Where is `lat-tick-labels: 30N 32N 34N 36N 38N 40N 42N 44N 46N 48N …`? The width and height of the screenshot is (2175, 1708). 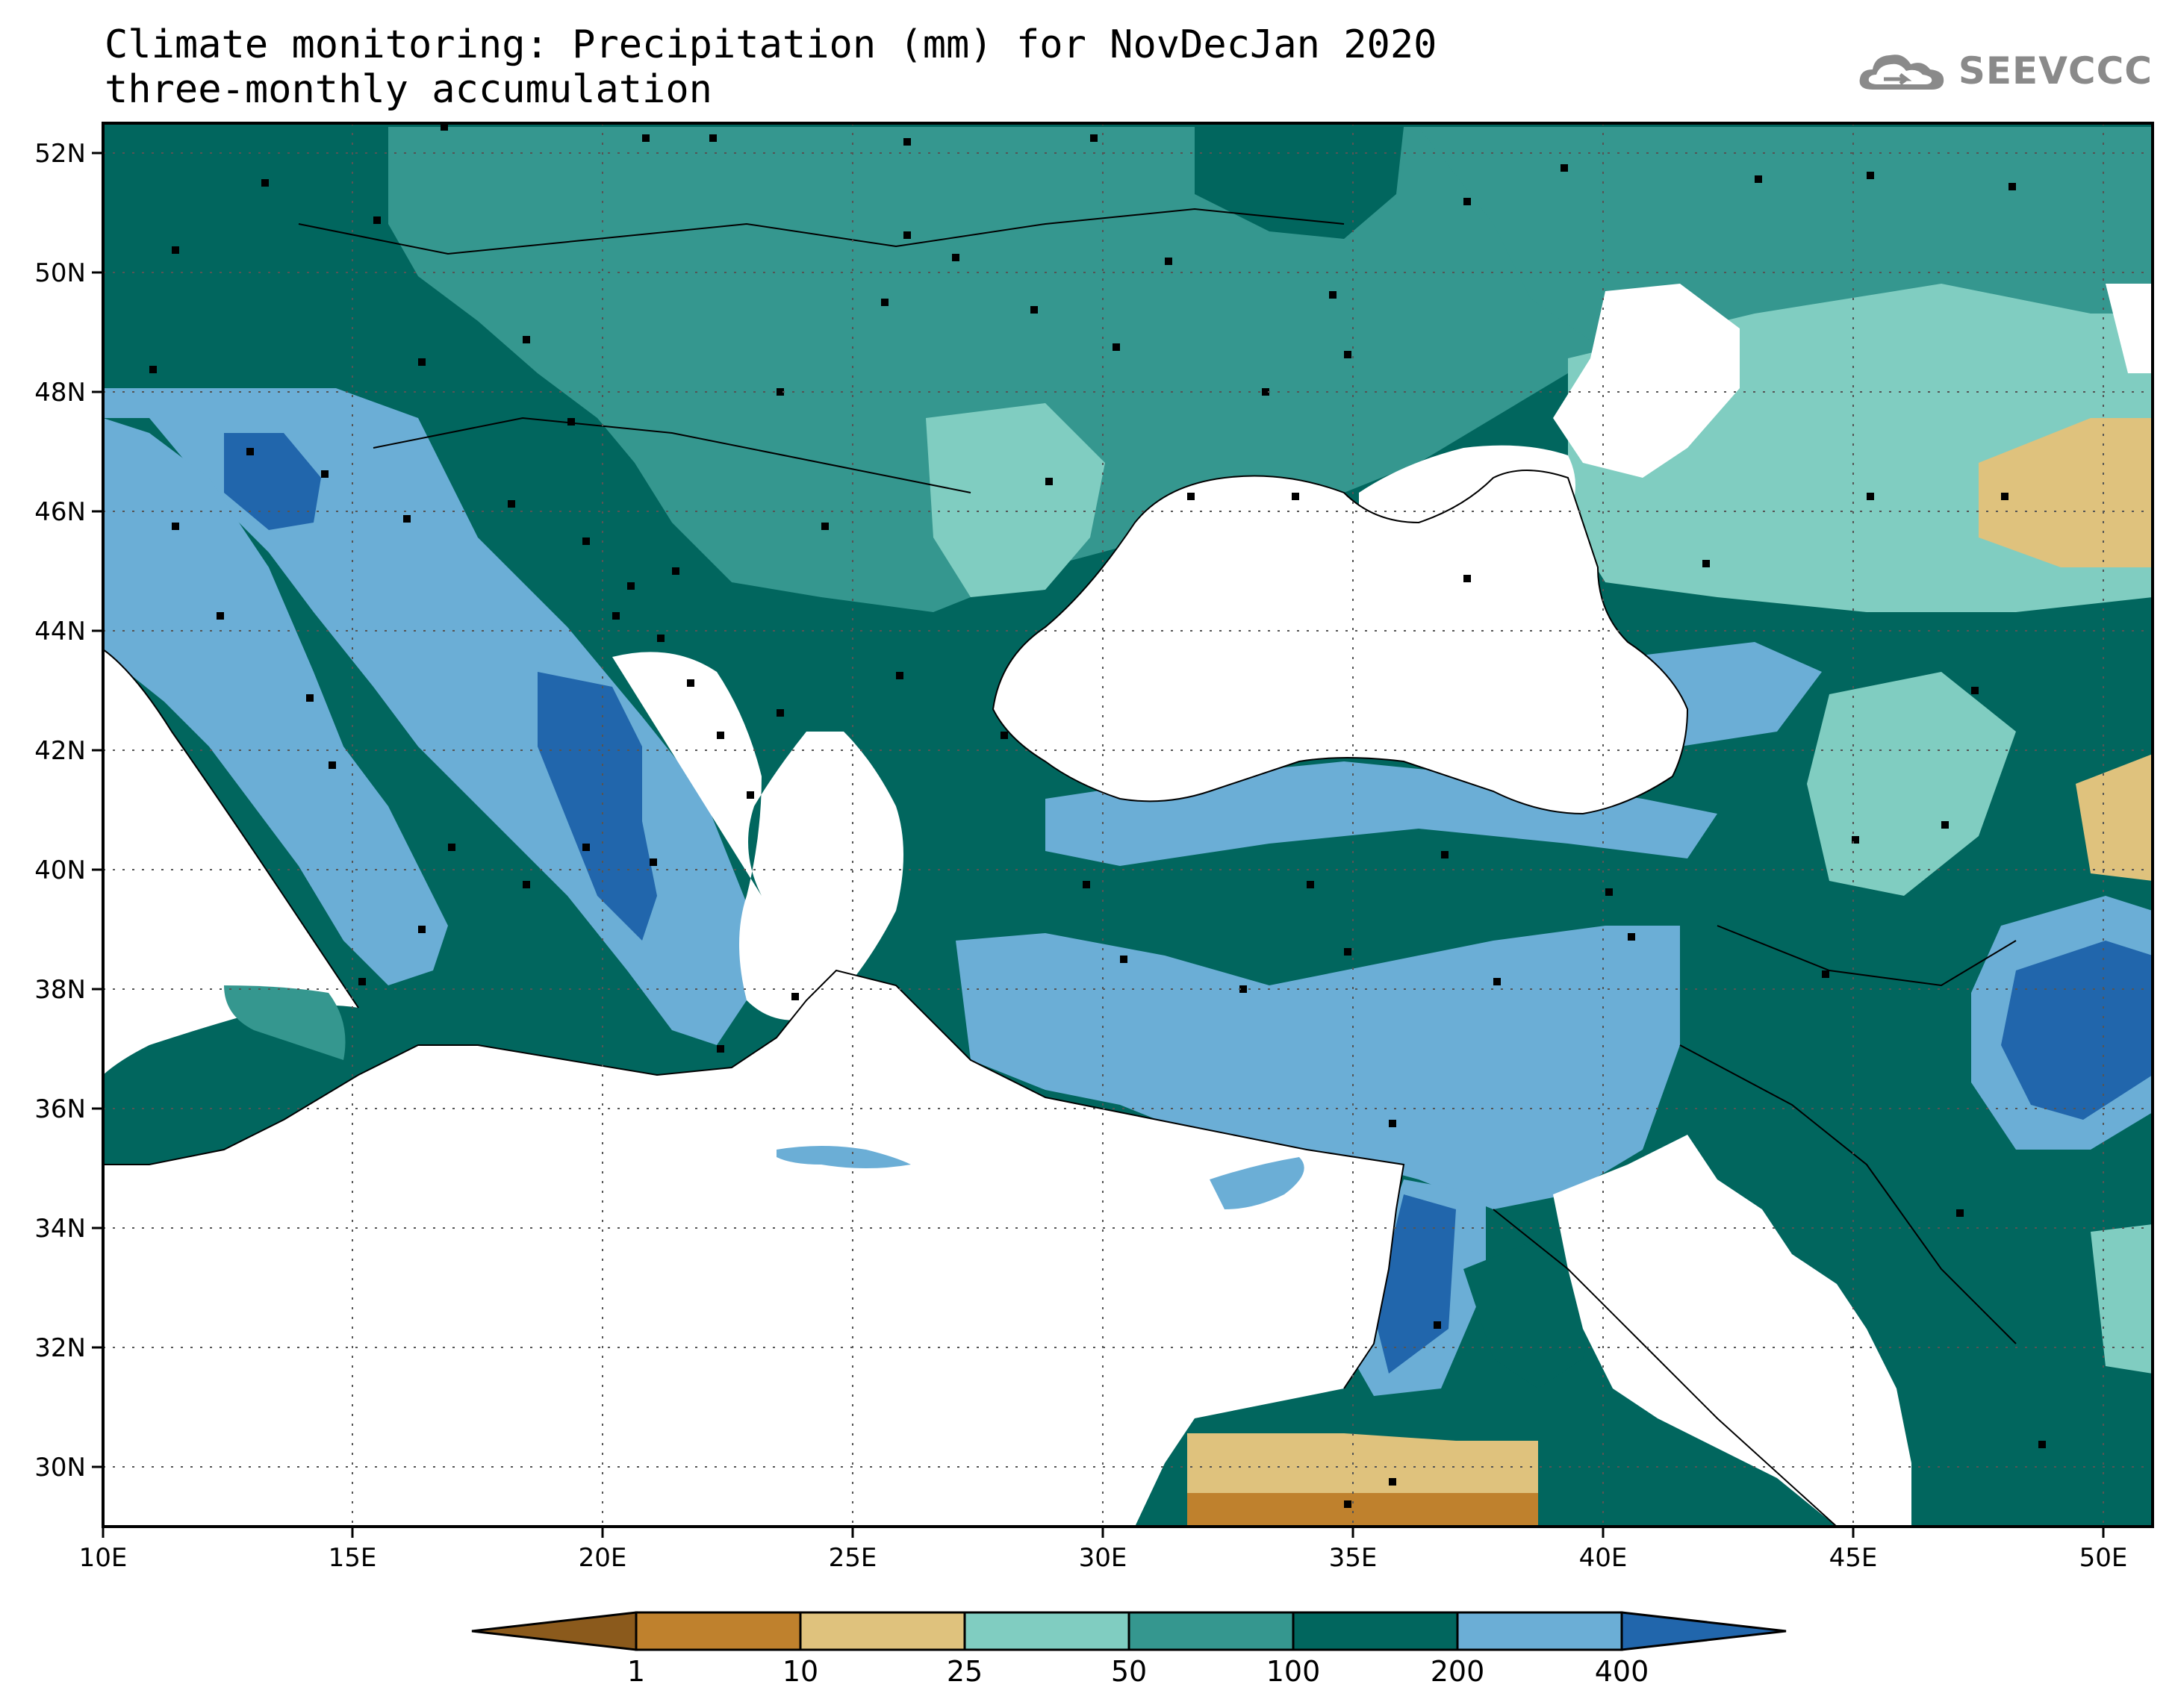
lat-tick-labels: 30N 32N 34N 36N 38N 40N 42N 44N 46N 48N … is located at coordinates (60, 811).